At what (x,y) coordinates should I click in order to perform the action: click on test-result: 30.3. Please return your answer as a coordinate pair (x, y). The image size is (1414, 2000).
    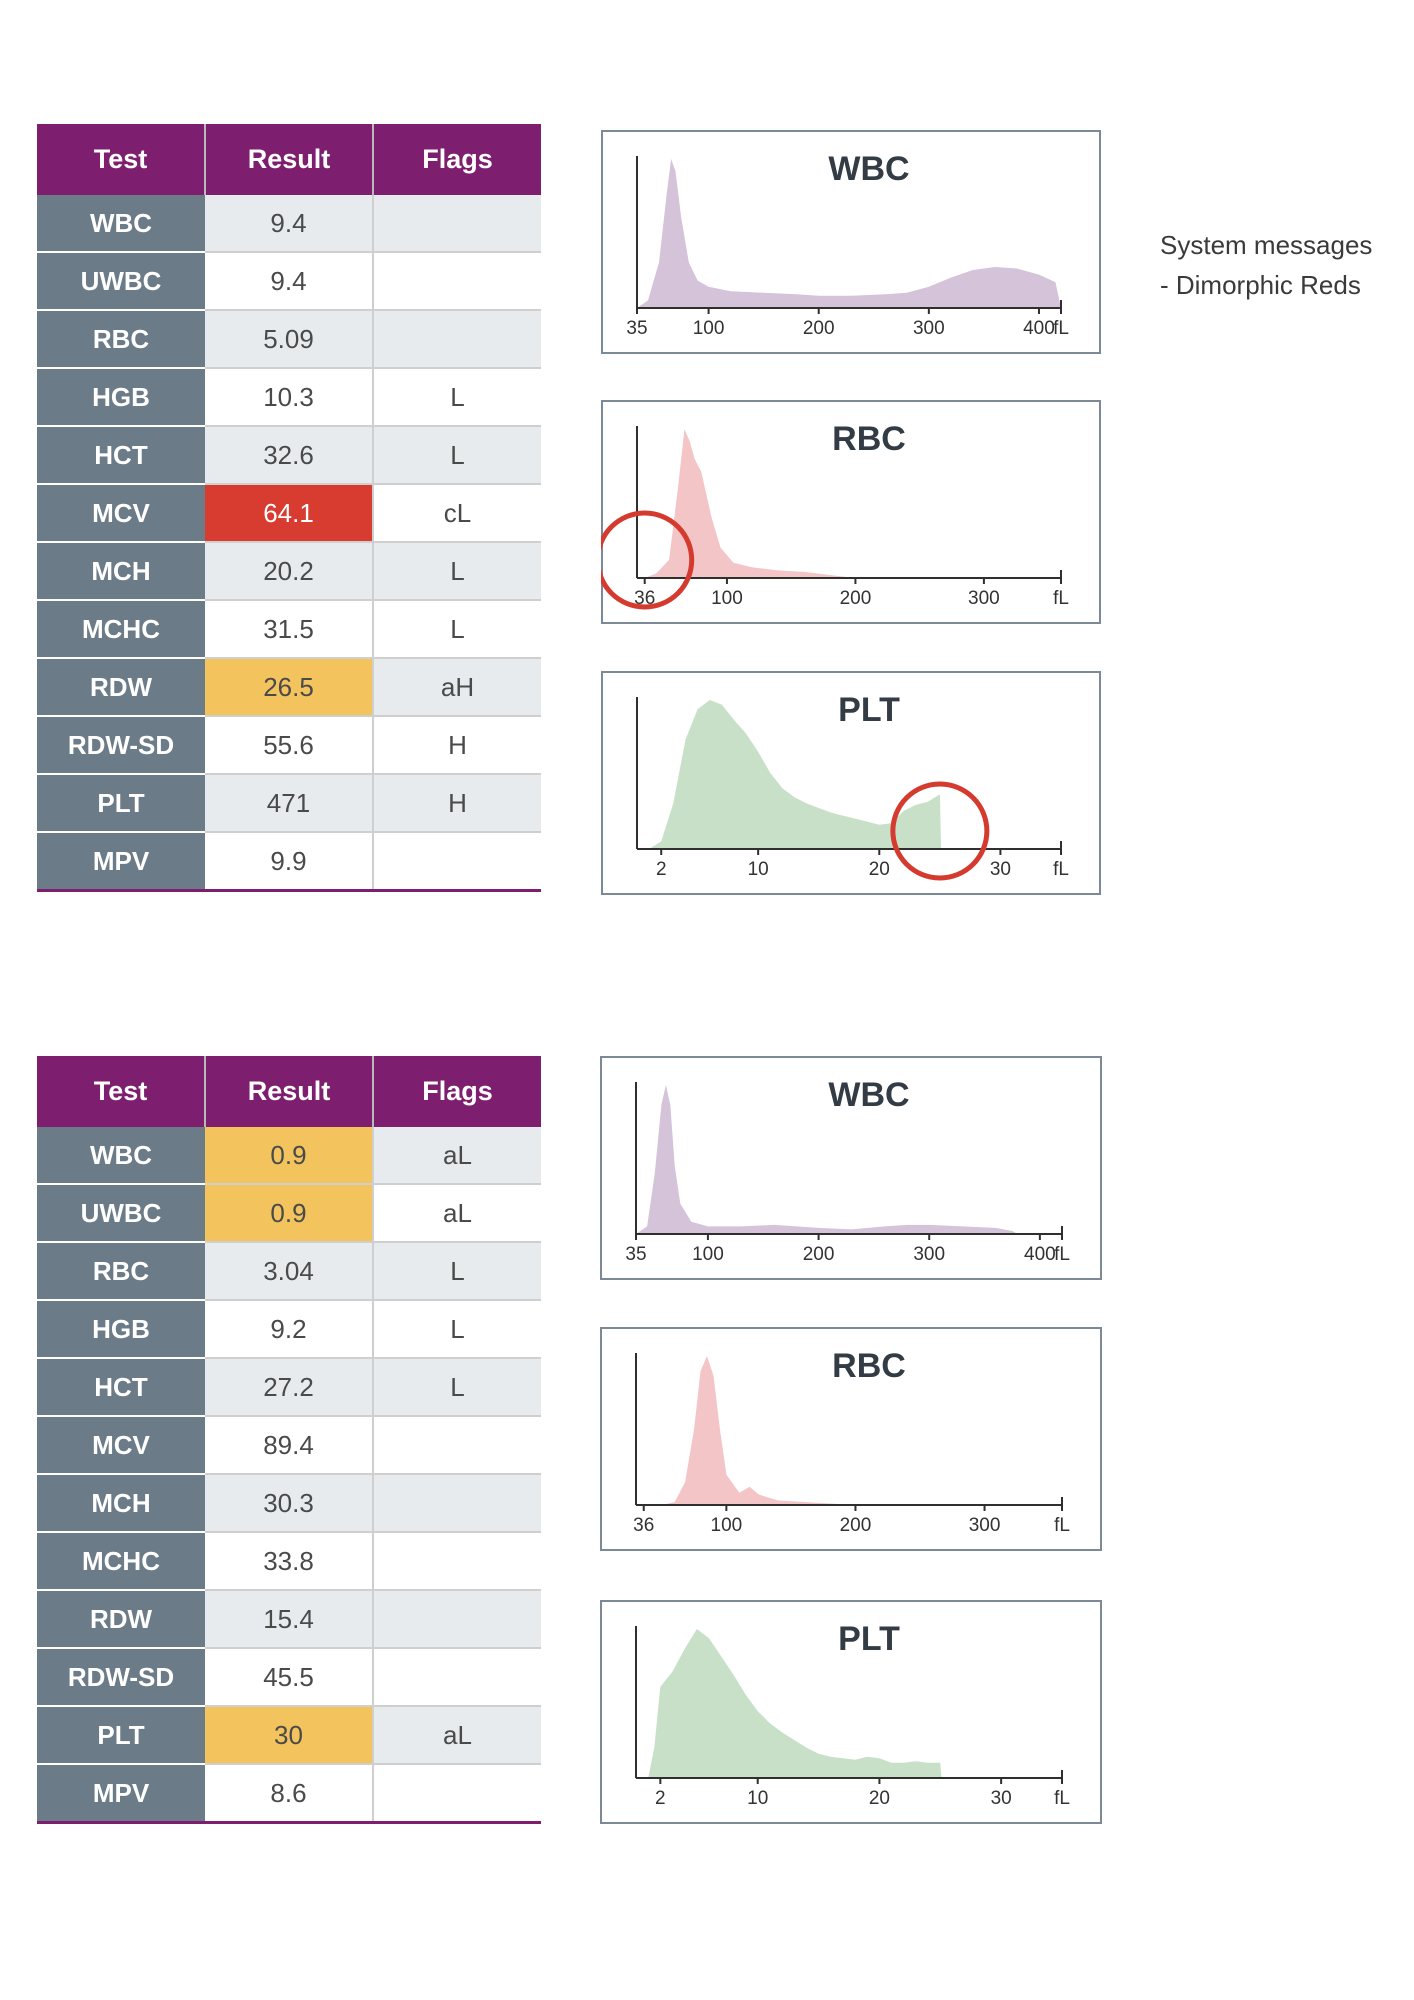
    Looking at the image, I should click on (289, 1503).